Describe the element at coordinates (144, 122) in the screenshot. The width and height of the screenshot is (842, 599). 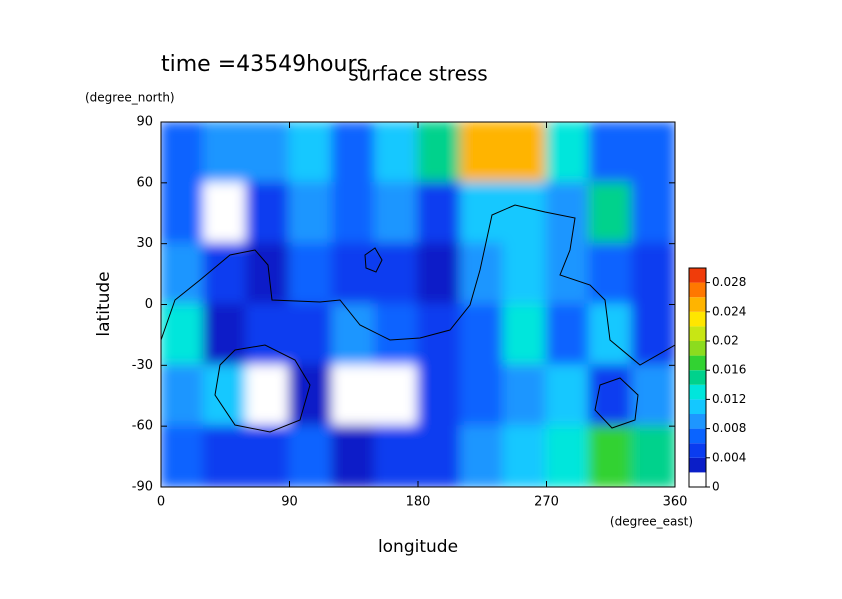
I see `y-tick-label: 90` at that location.